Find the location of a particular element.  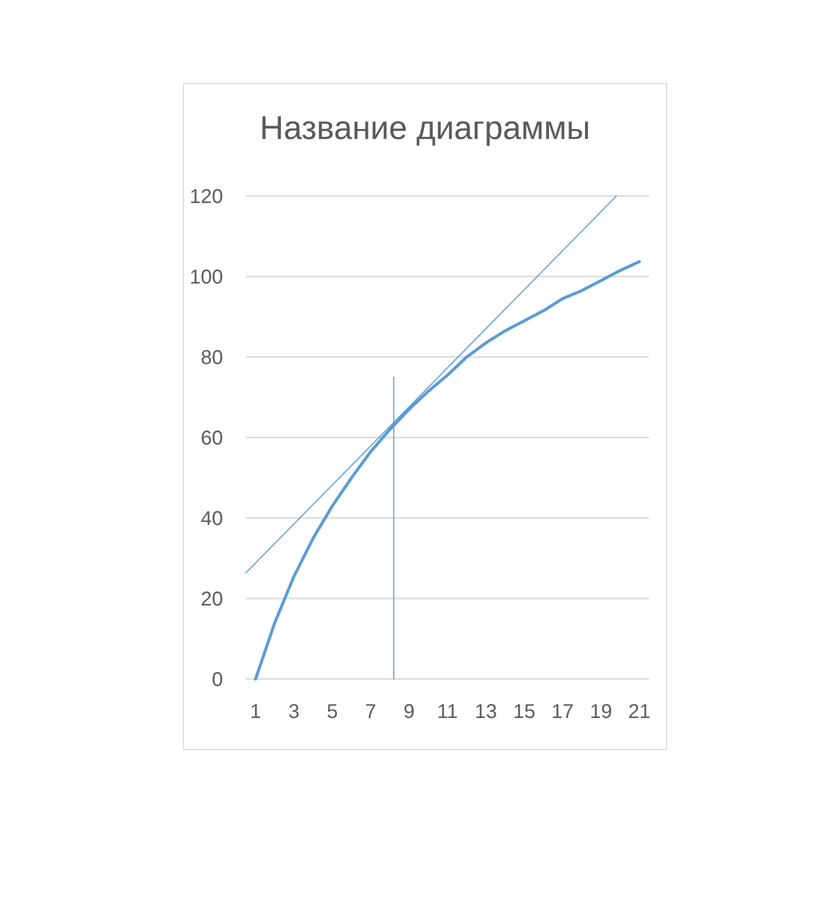

x-tick-label: 19 is located at coordinates (601, 712).